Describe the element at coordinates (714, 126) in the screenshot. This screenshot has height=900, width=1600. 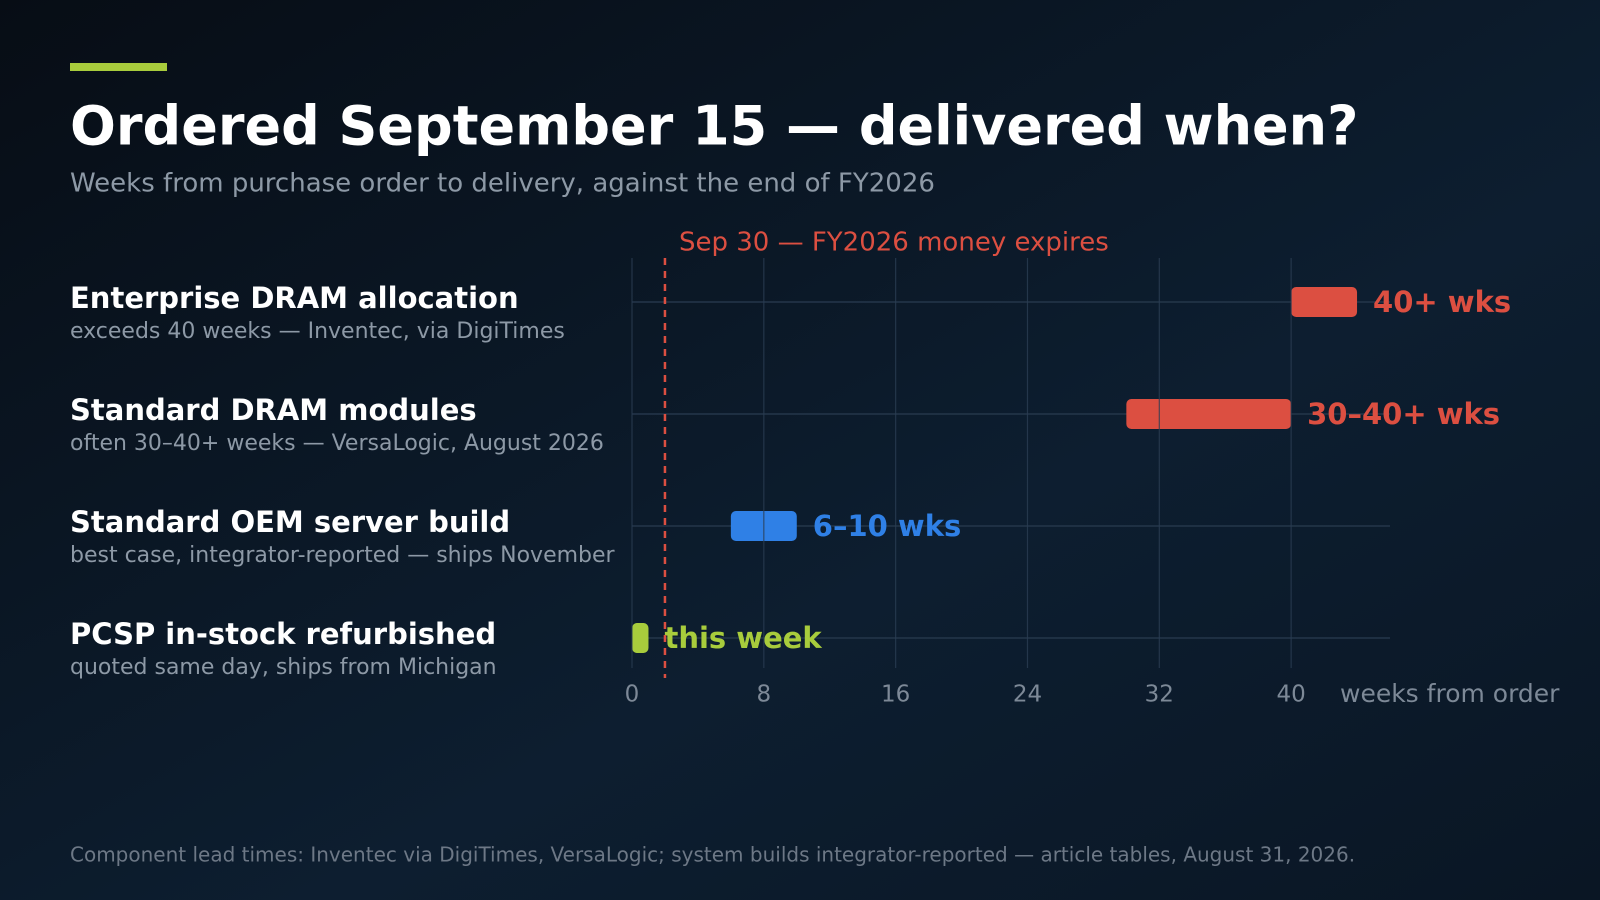
I see `chart-title: Ordered September 15 — delivered when?` at that location.